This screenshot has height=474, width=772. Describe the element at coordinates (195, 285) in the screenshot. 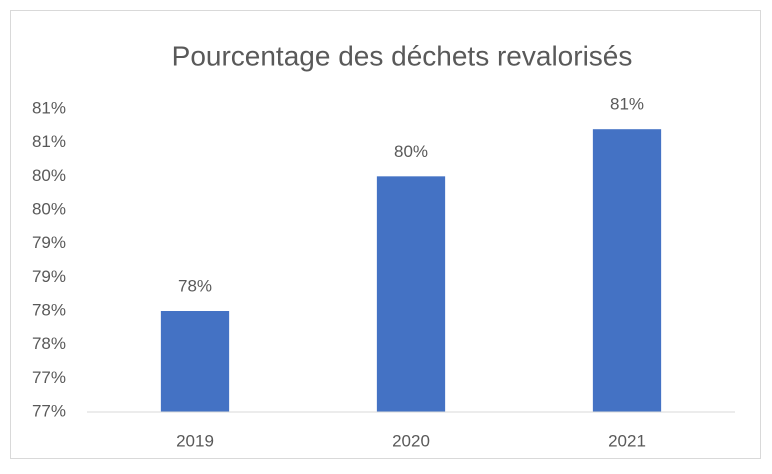

I see `data-label: 78%` at that location.